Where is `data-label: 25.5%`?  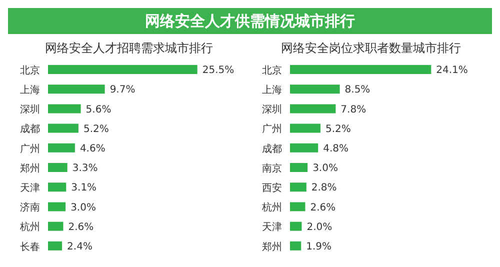 data-label: 25.5% is located at coordinates (218, 70).